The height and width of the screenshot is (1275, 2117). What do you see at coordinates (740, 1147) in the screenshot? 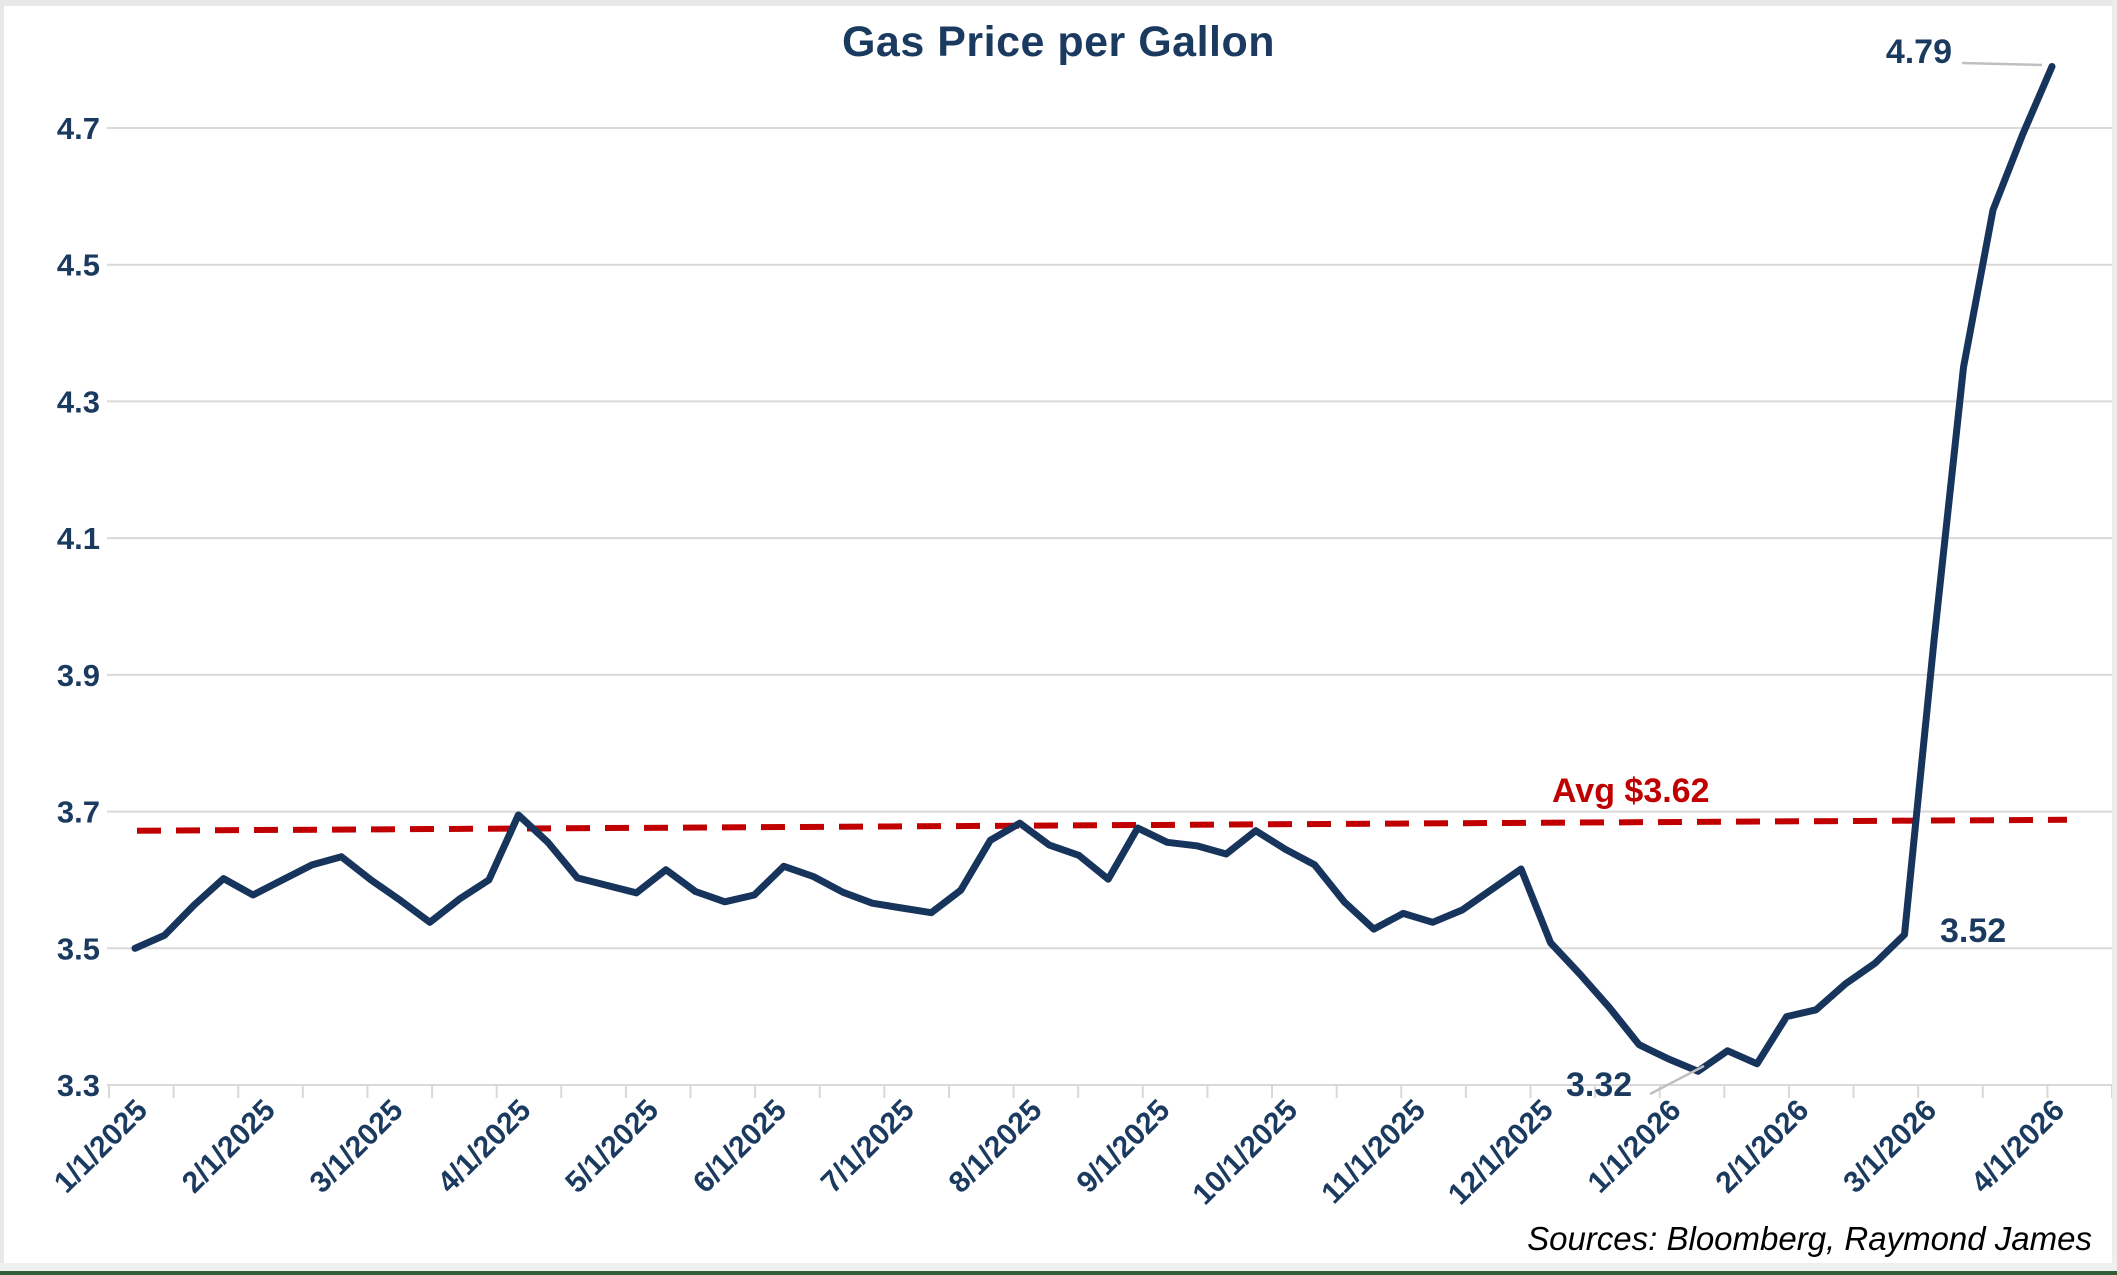
I see `x-axis-label: 6/1/2025` at bounding box center [740, 1147].